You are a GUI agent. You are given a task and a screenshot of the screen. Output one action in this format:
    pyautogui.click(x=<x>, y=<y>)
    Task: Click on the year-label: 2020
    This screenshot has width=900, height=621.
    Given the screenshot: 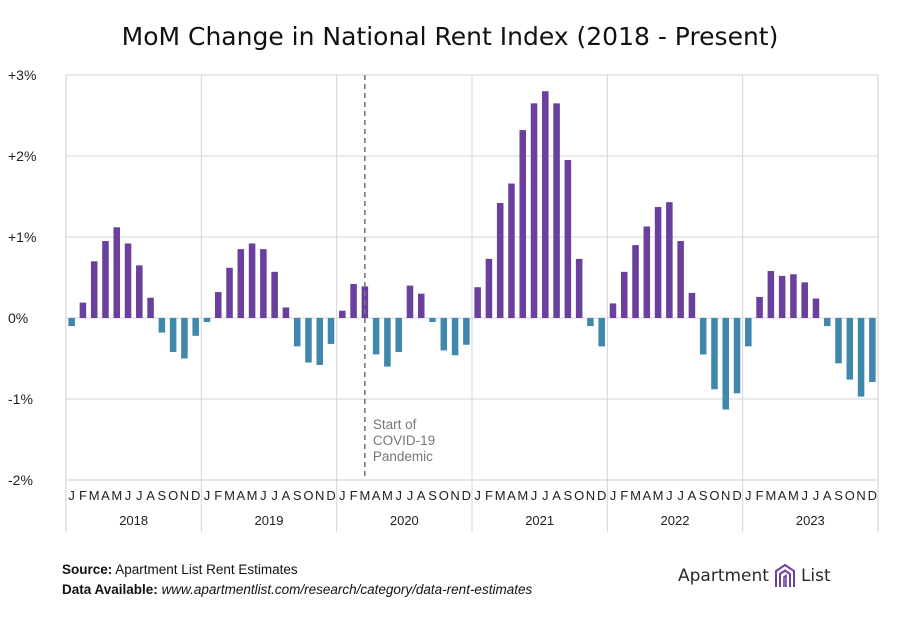 What is the action you would take?
    pyautogui.click(x=404, y=520)
    